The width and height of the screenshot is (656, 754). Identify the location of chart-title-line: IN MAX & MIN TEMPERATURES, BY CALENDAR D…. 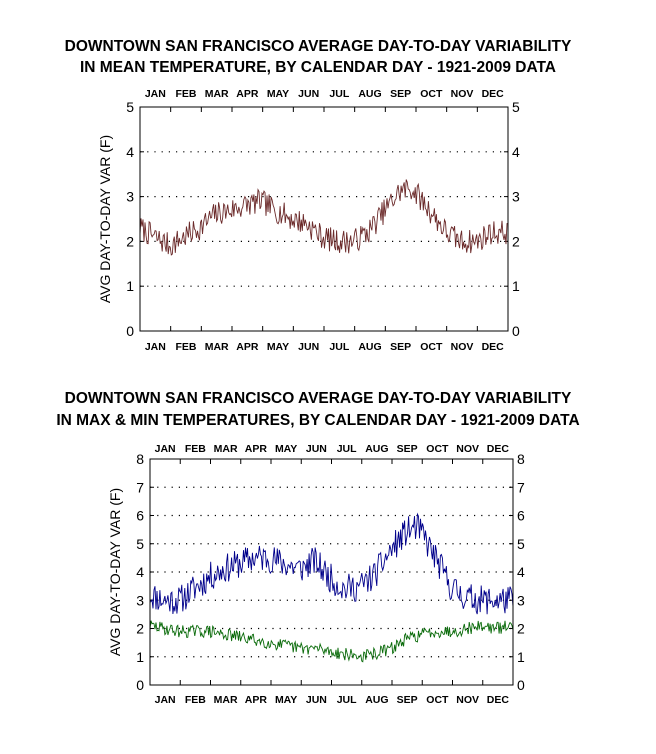
(317, 420).